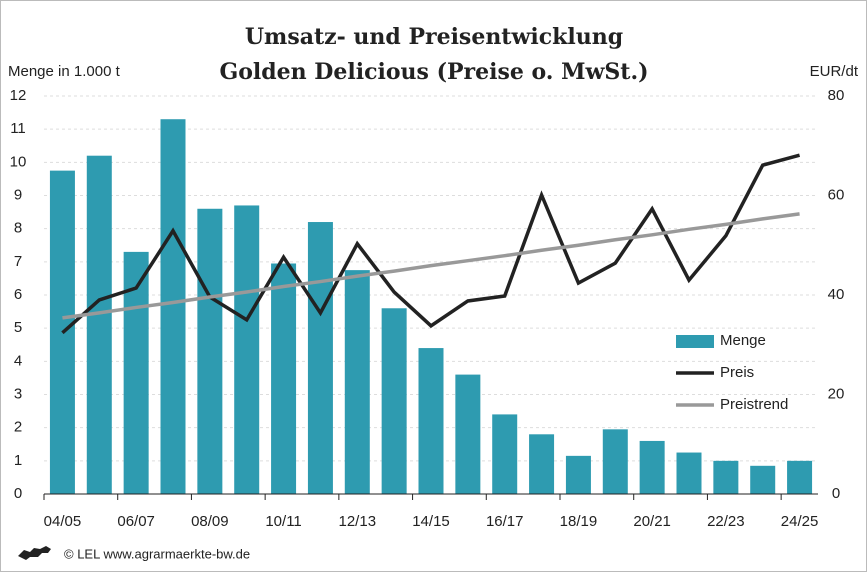 The image size is (867, 572). Describe the element at coordinates (18, 294) in the screenshot. I see `y-tick-label: 6` at that location.